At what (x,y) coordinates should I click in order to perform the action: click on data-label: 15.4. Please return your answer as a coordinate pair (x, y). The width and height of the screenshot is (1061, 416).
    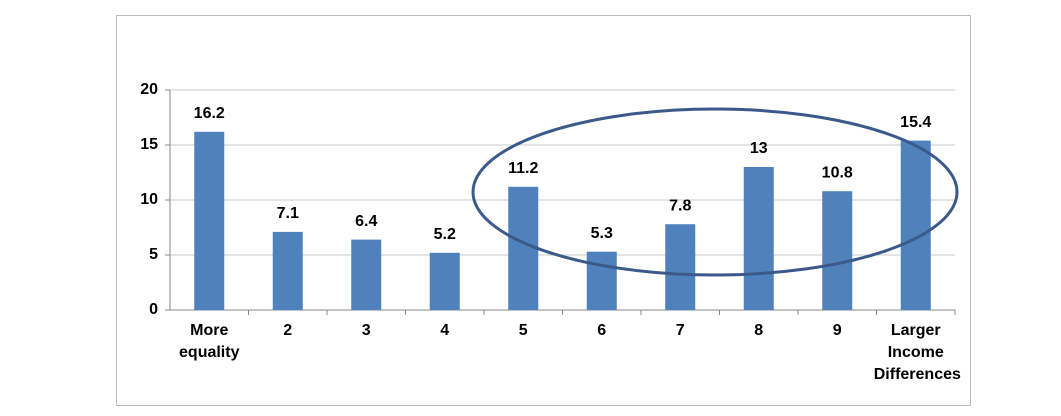
    Looking at the image, I should click on (915, 122).